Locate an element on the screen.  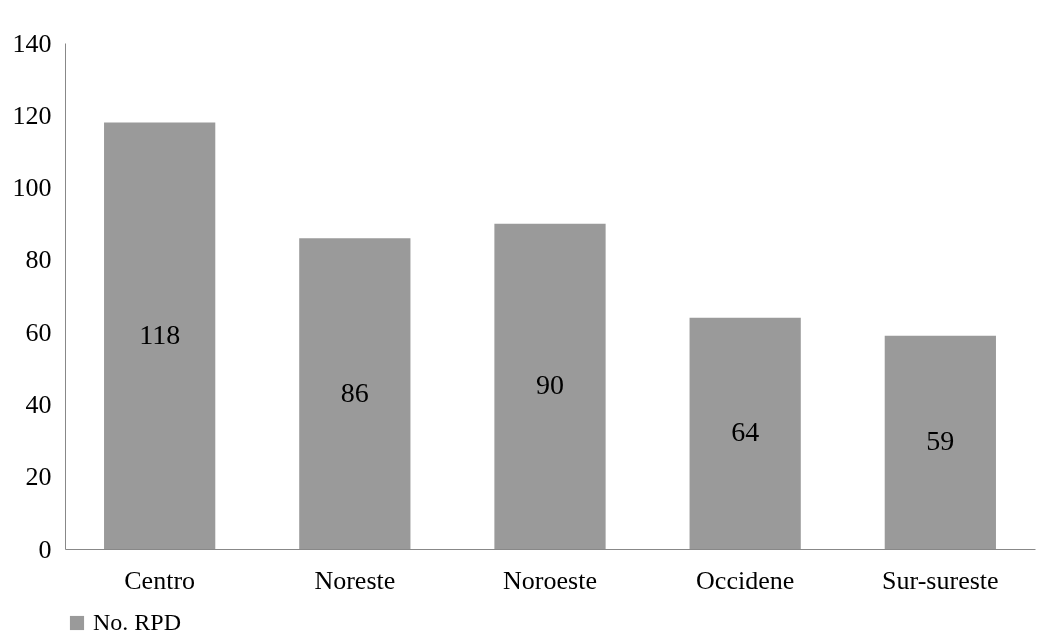
x-tick-label: Noroeste is located at coordinates (550, 580).